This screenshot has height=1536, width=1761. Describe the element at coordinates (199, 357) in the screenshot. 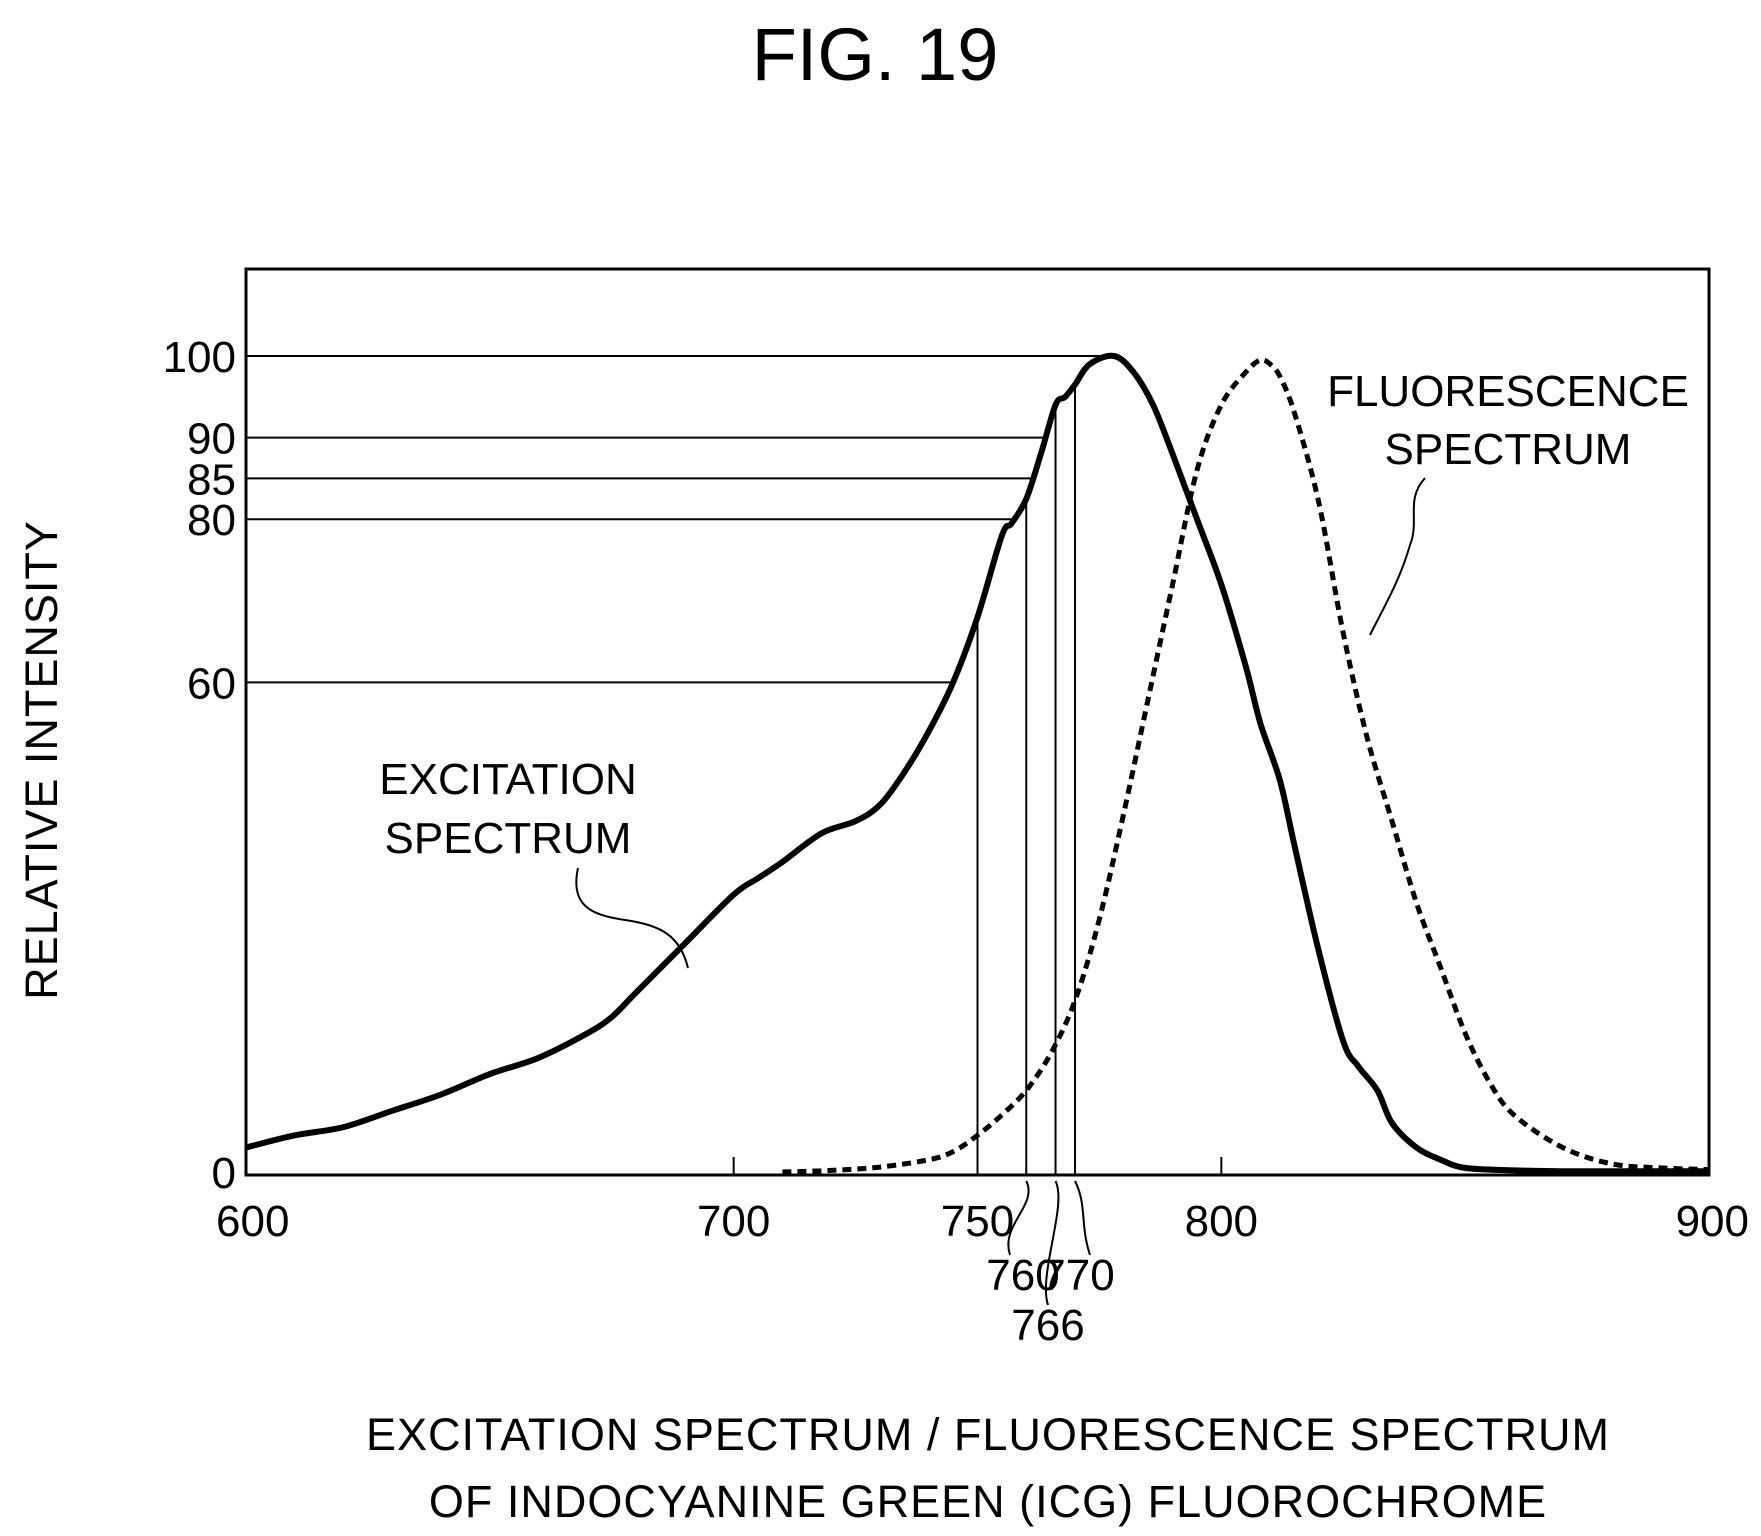

I see `y-tick-label-100: 100` at that location.